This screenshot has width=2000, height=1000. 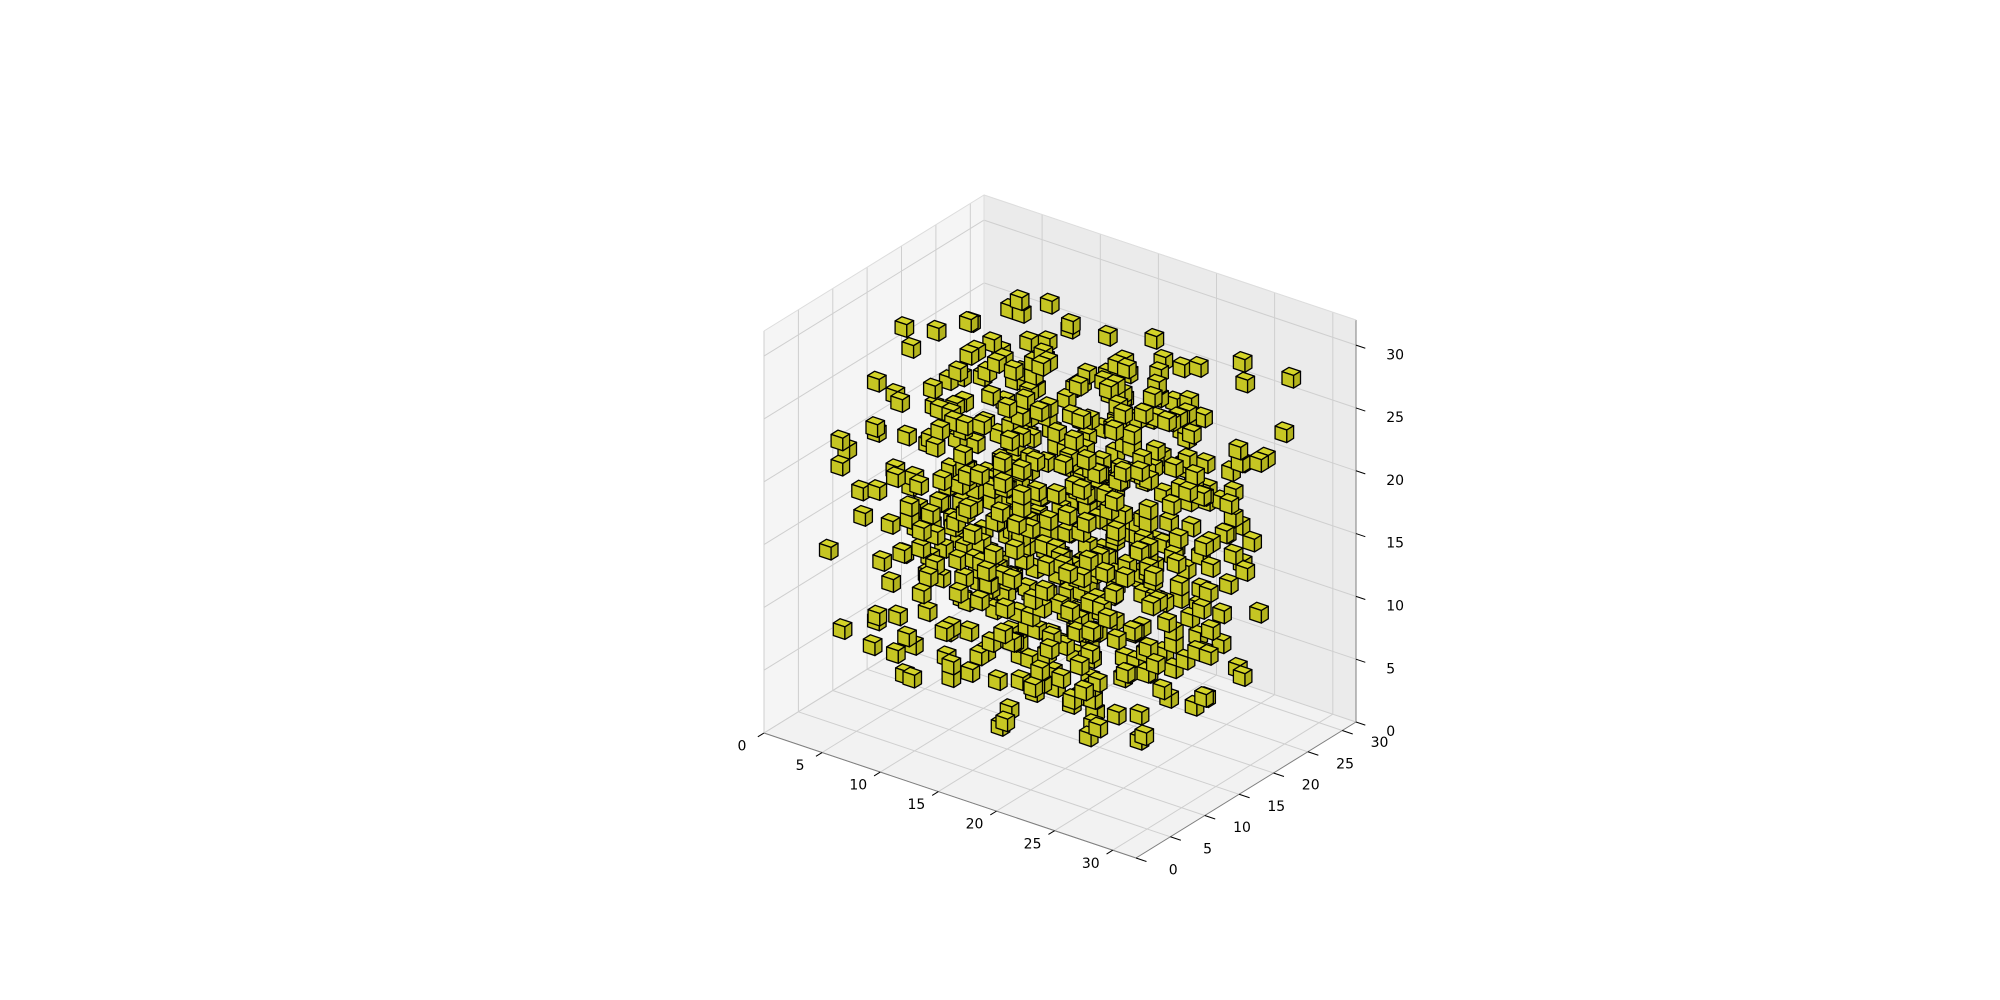 What do you see at coordinates (1091, 864) in the screenshot?
I see `x-tick-label: 30` at bounding box center [1091, 864].